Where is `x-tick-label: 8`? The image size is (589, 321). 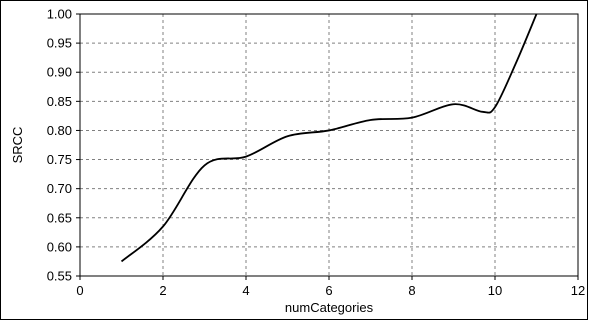 x-tick-label: 8 is located at coordinates (411, 290).